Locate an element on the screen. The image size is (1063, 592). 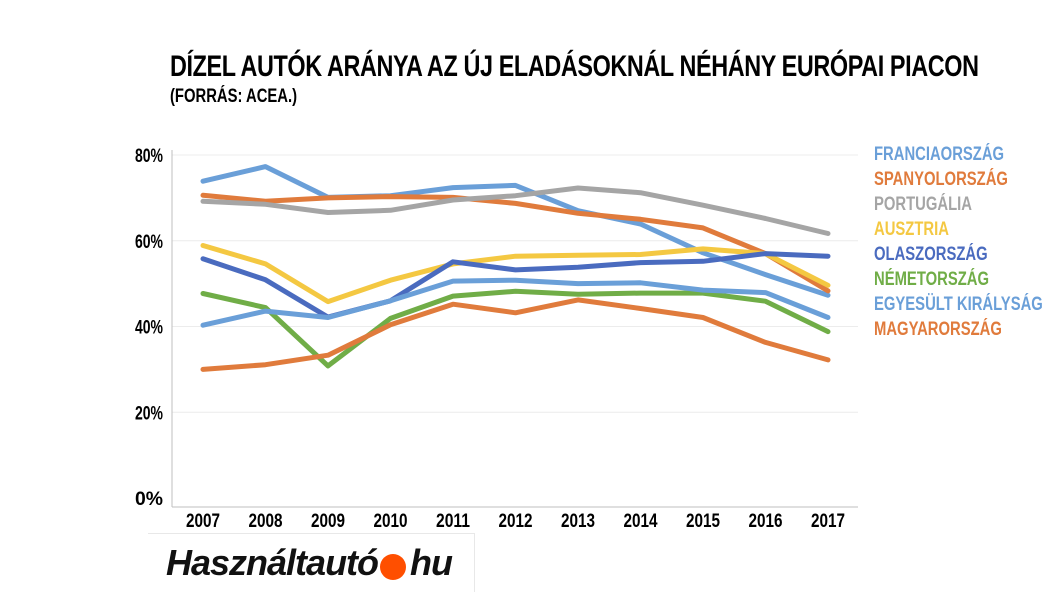
y-tick-label: 0% is located at coordinates (149, 499).